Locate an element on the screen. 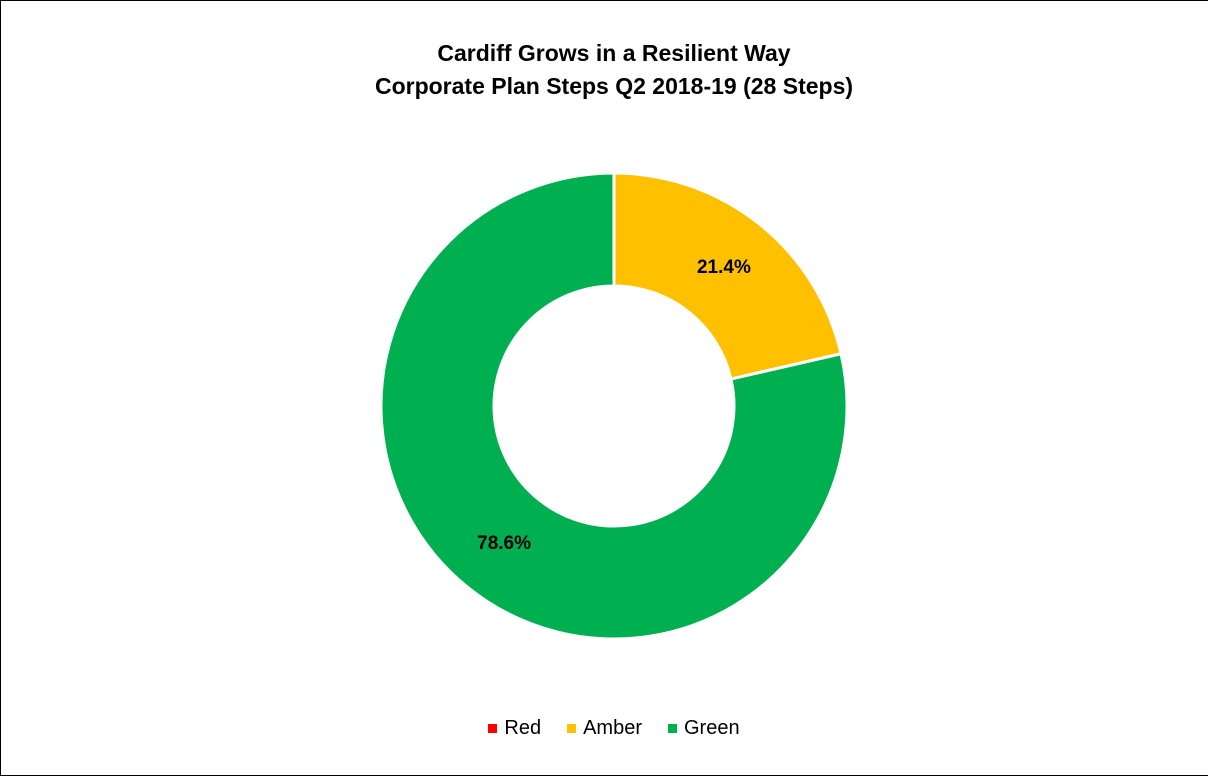  legend-swatch-red is located at coordinates (493, 728).